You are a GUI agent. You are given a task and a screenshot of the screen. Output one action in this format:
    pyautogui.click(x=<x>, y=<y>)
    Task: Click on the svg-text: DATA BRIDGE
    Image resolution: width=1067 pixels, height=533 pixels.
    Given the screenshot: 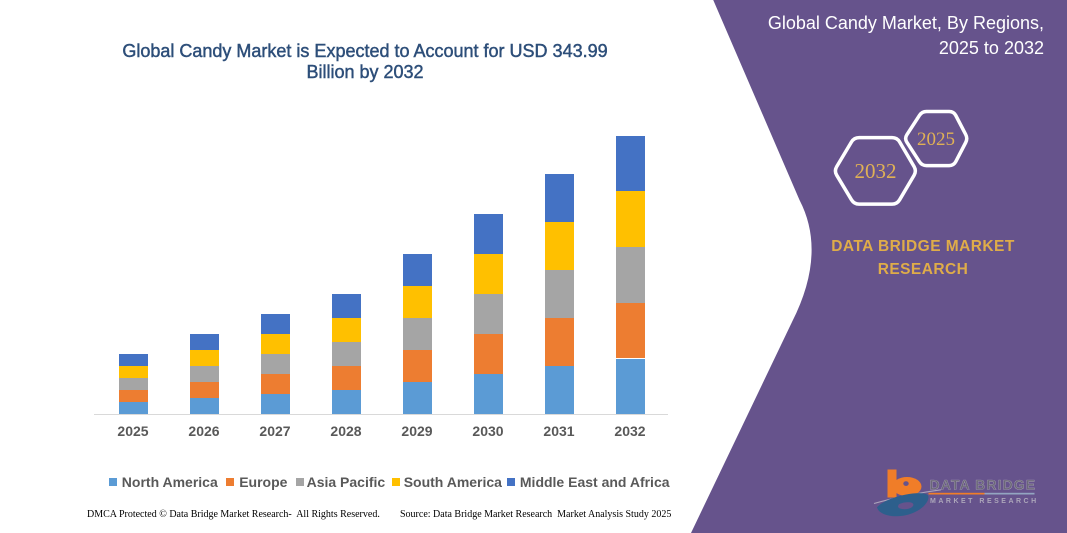 What is the action you would take?
    pyautogui.click(x=983, y=485)
    